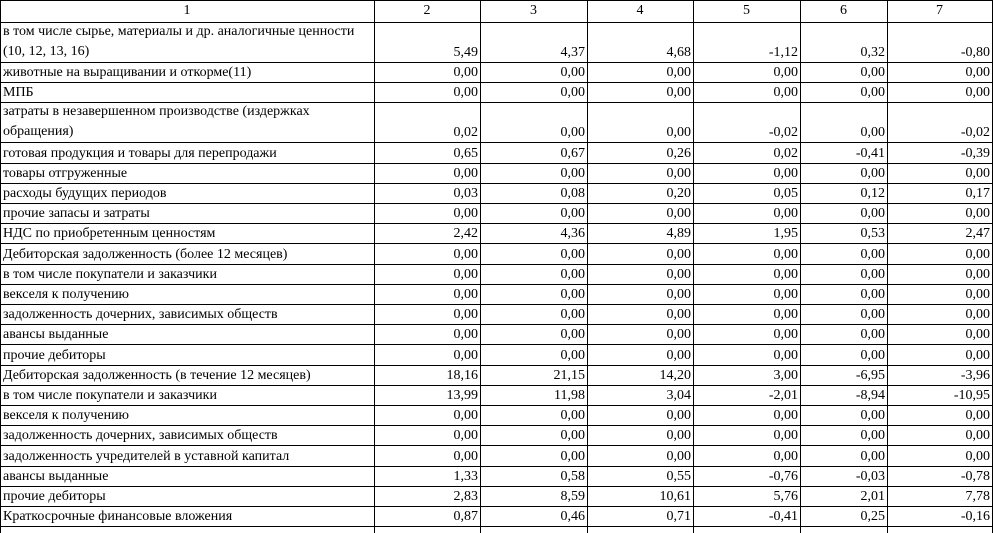 The image size is (993, 533). I want to click on row-value-col-3: 11,98, so click(569, 395).